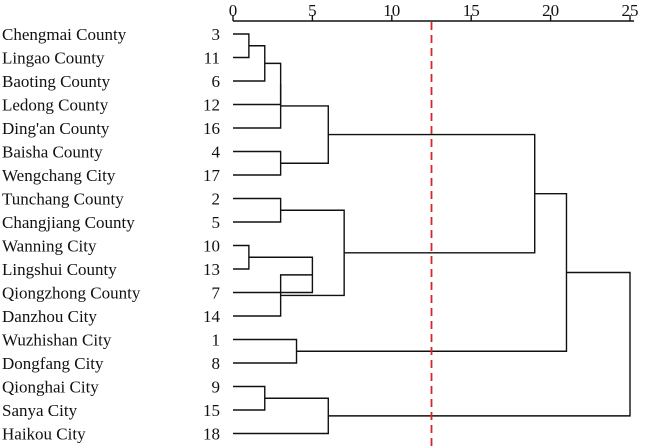 This screenshot has width=650, height=448. What do you see at coordinates (53, 58) in the screenshot?
I see `leaf-name: Lingao County` at bounding box center [53, 58].